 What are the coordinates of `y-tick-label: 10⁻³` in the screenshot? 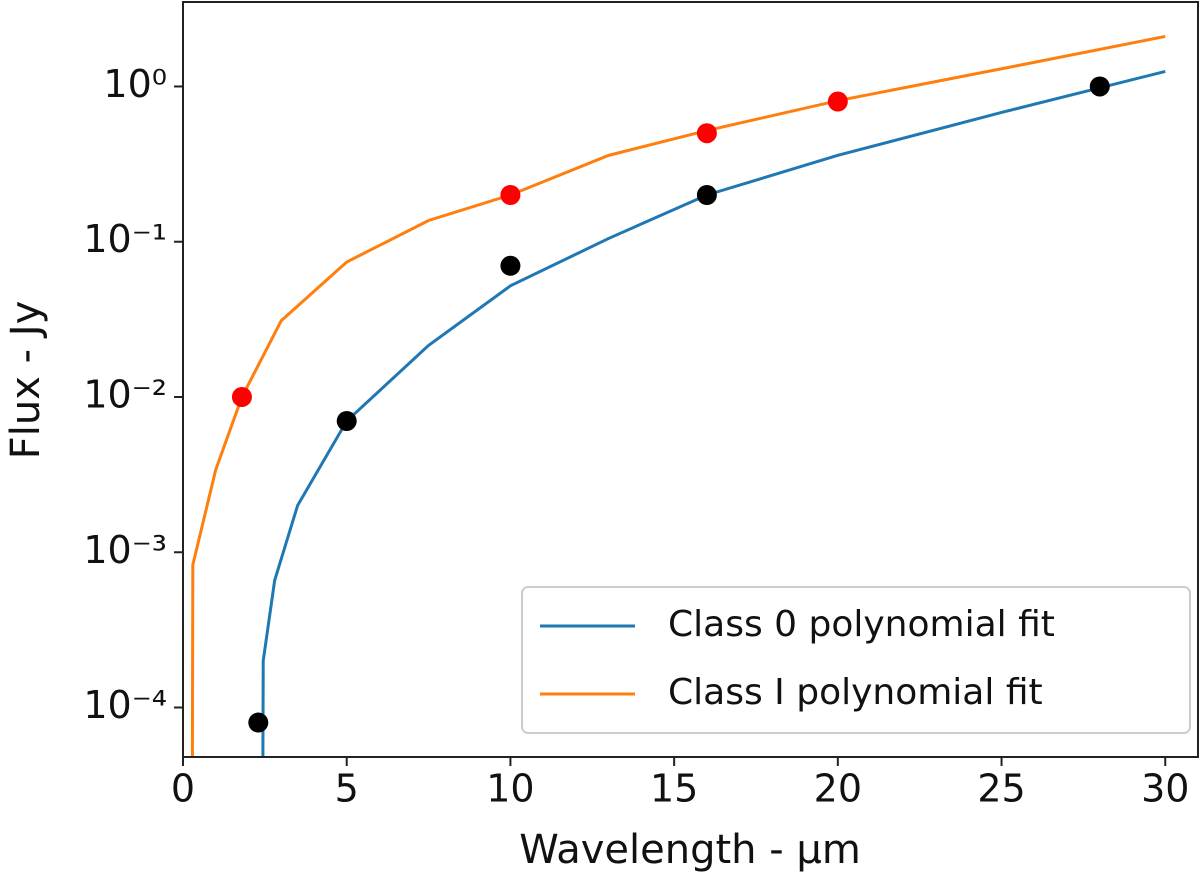 It's located at (125, 550).